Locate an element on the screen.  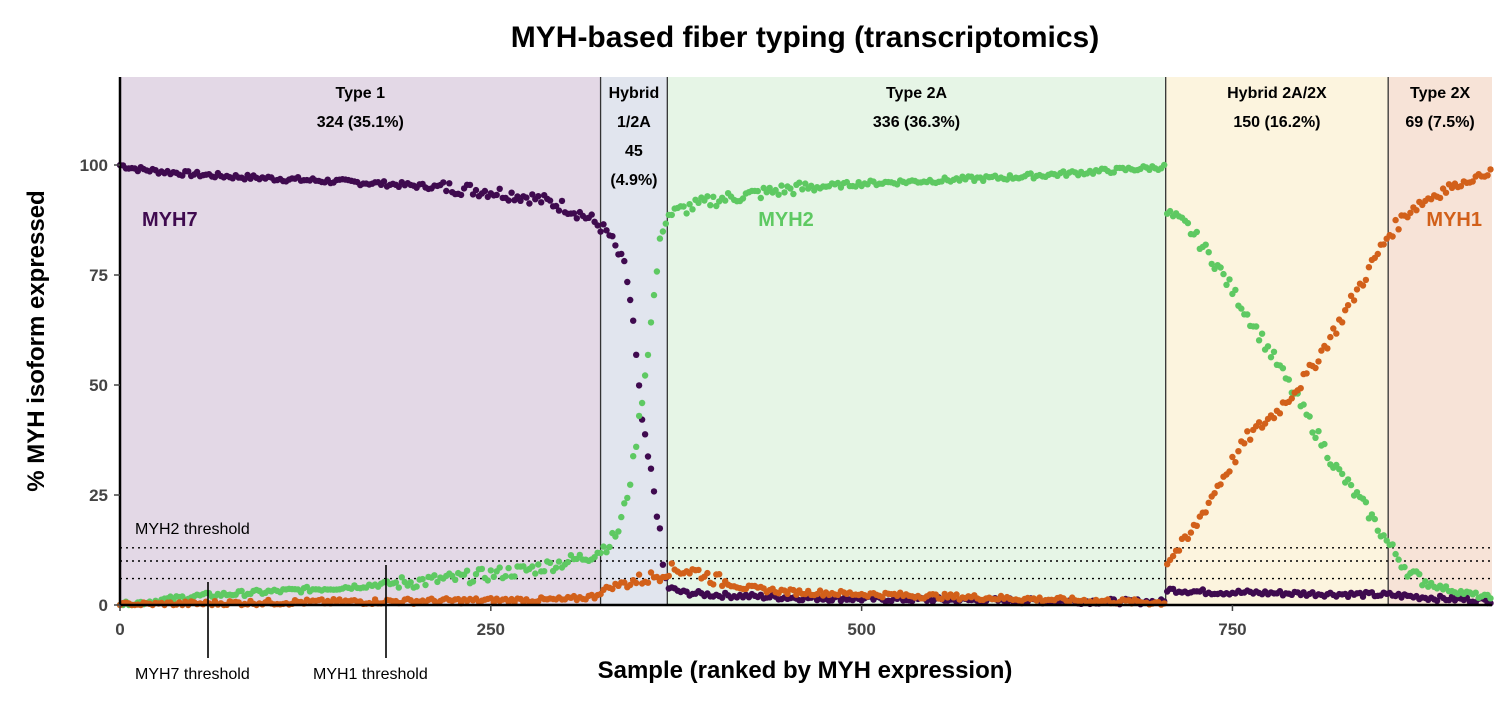
region-label: Type 1 is located at coordinates (361, 93).